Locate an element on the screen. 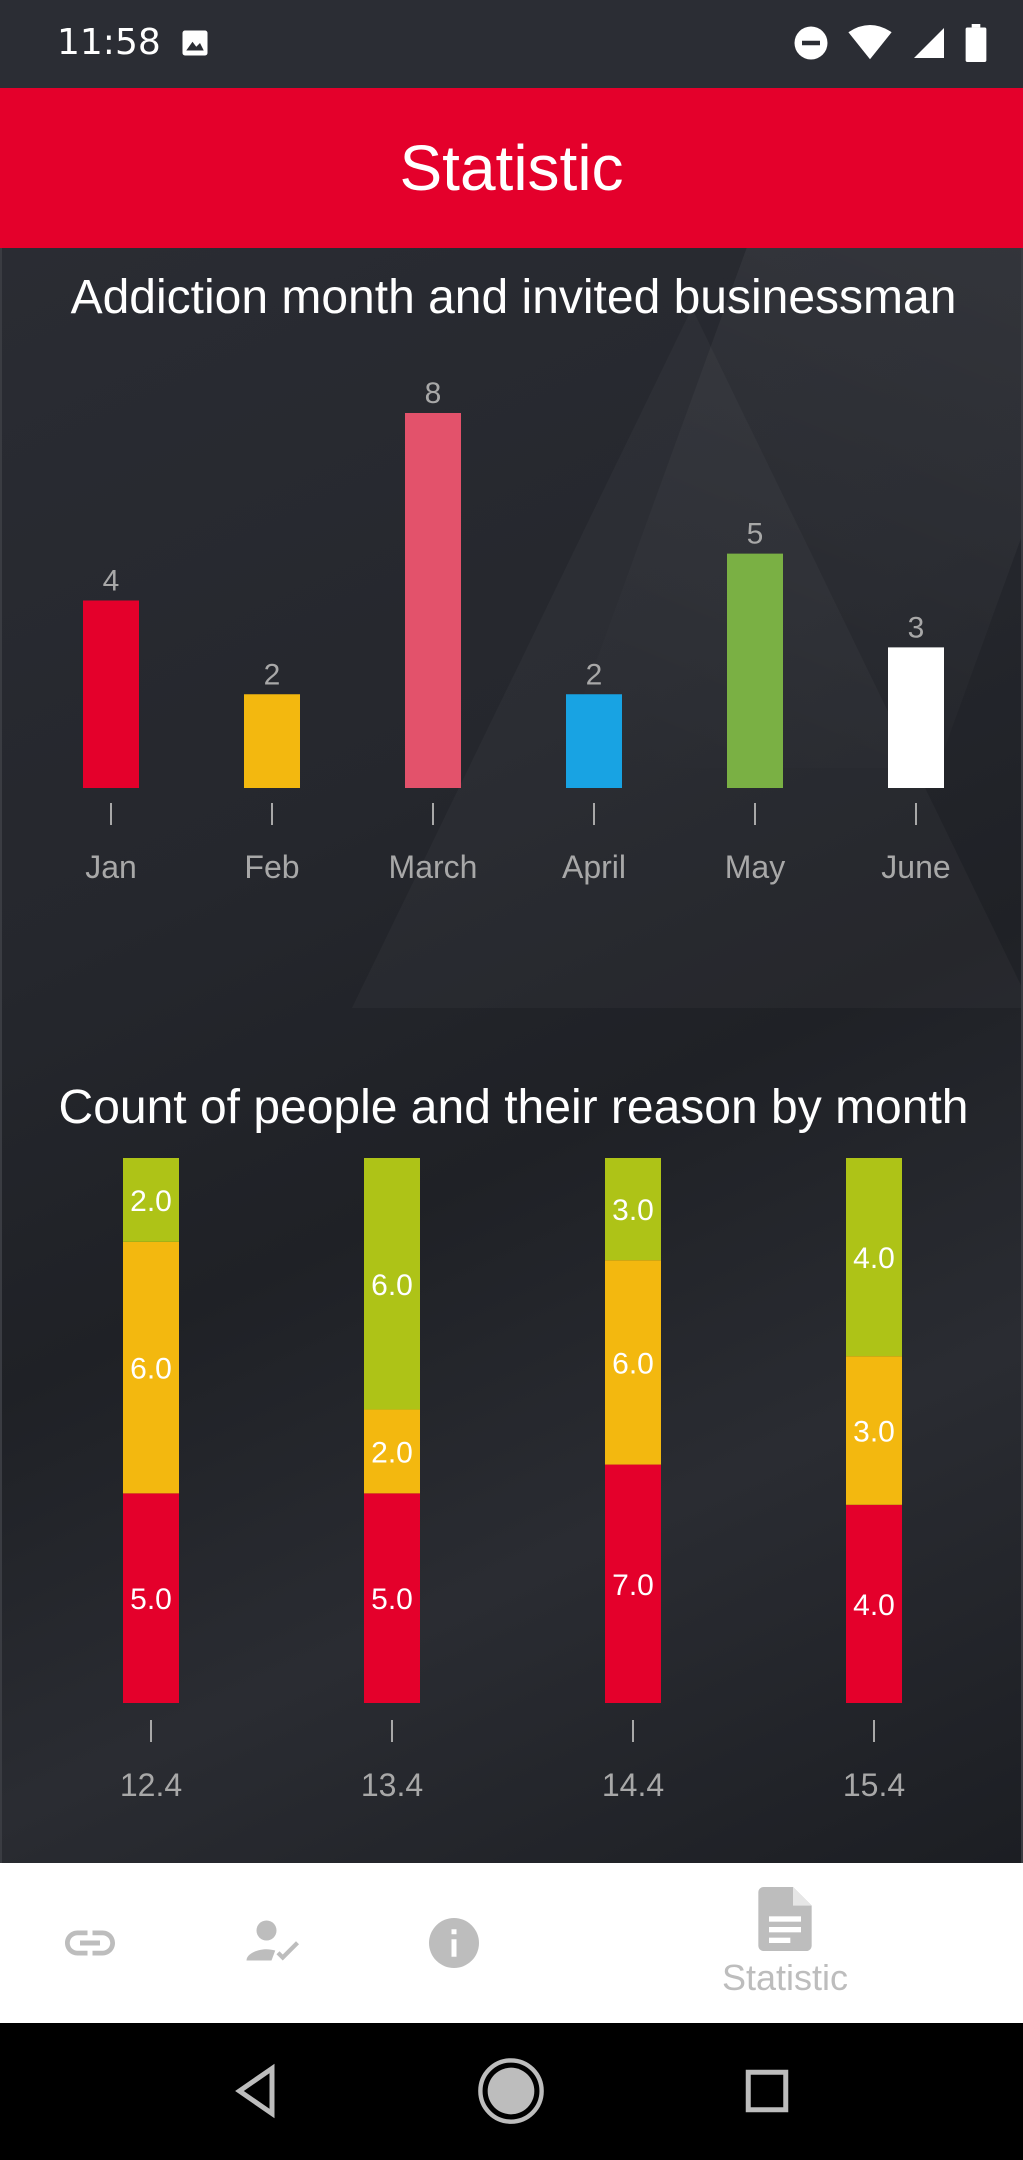  segment-value-label: 7.0 is located at coordinates (633, 1585).